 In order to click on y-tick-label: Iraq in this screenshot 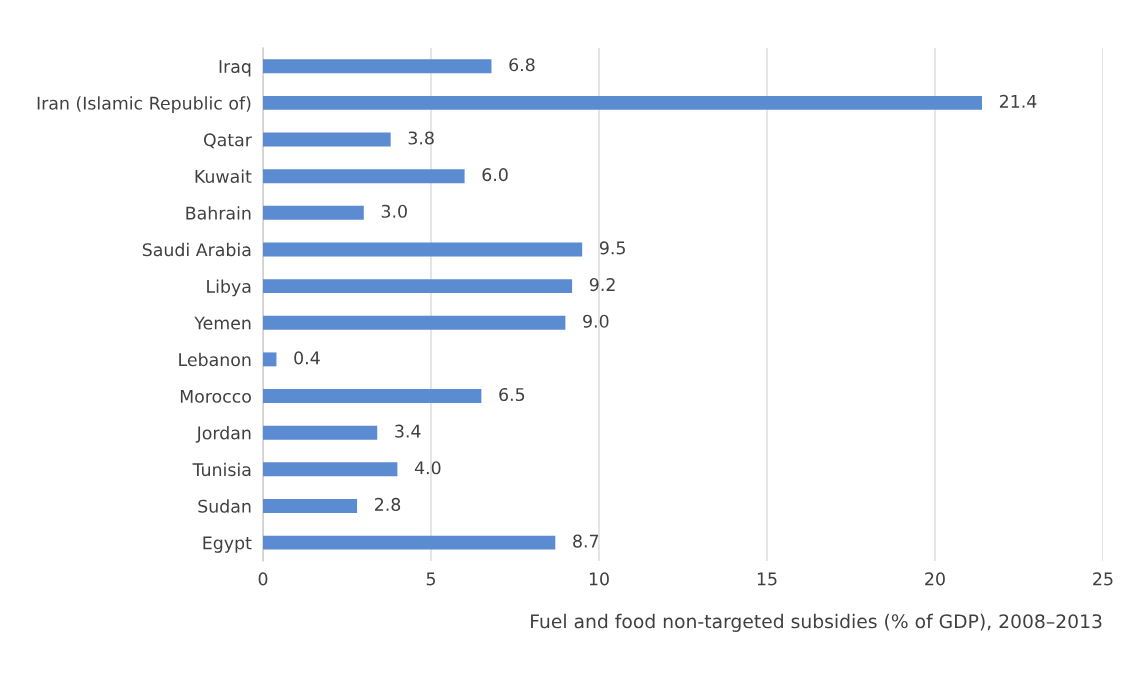, I will do `click(235, 68)`.